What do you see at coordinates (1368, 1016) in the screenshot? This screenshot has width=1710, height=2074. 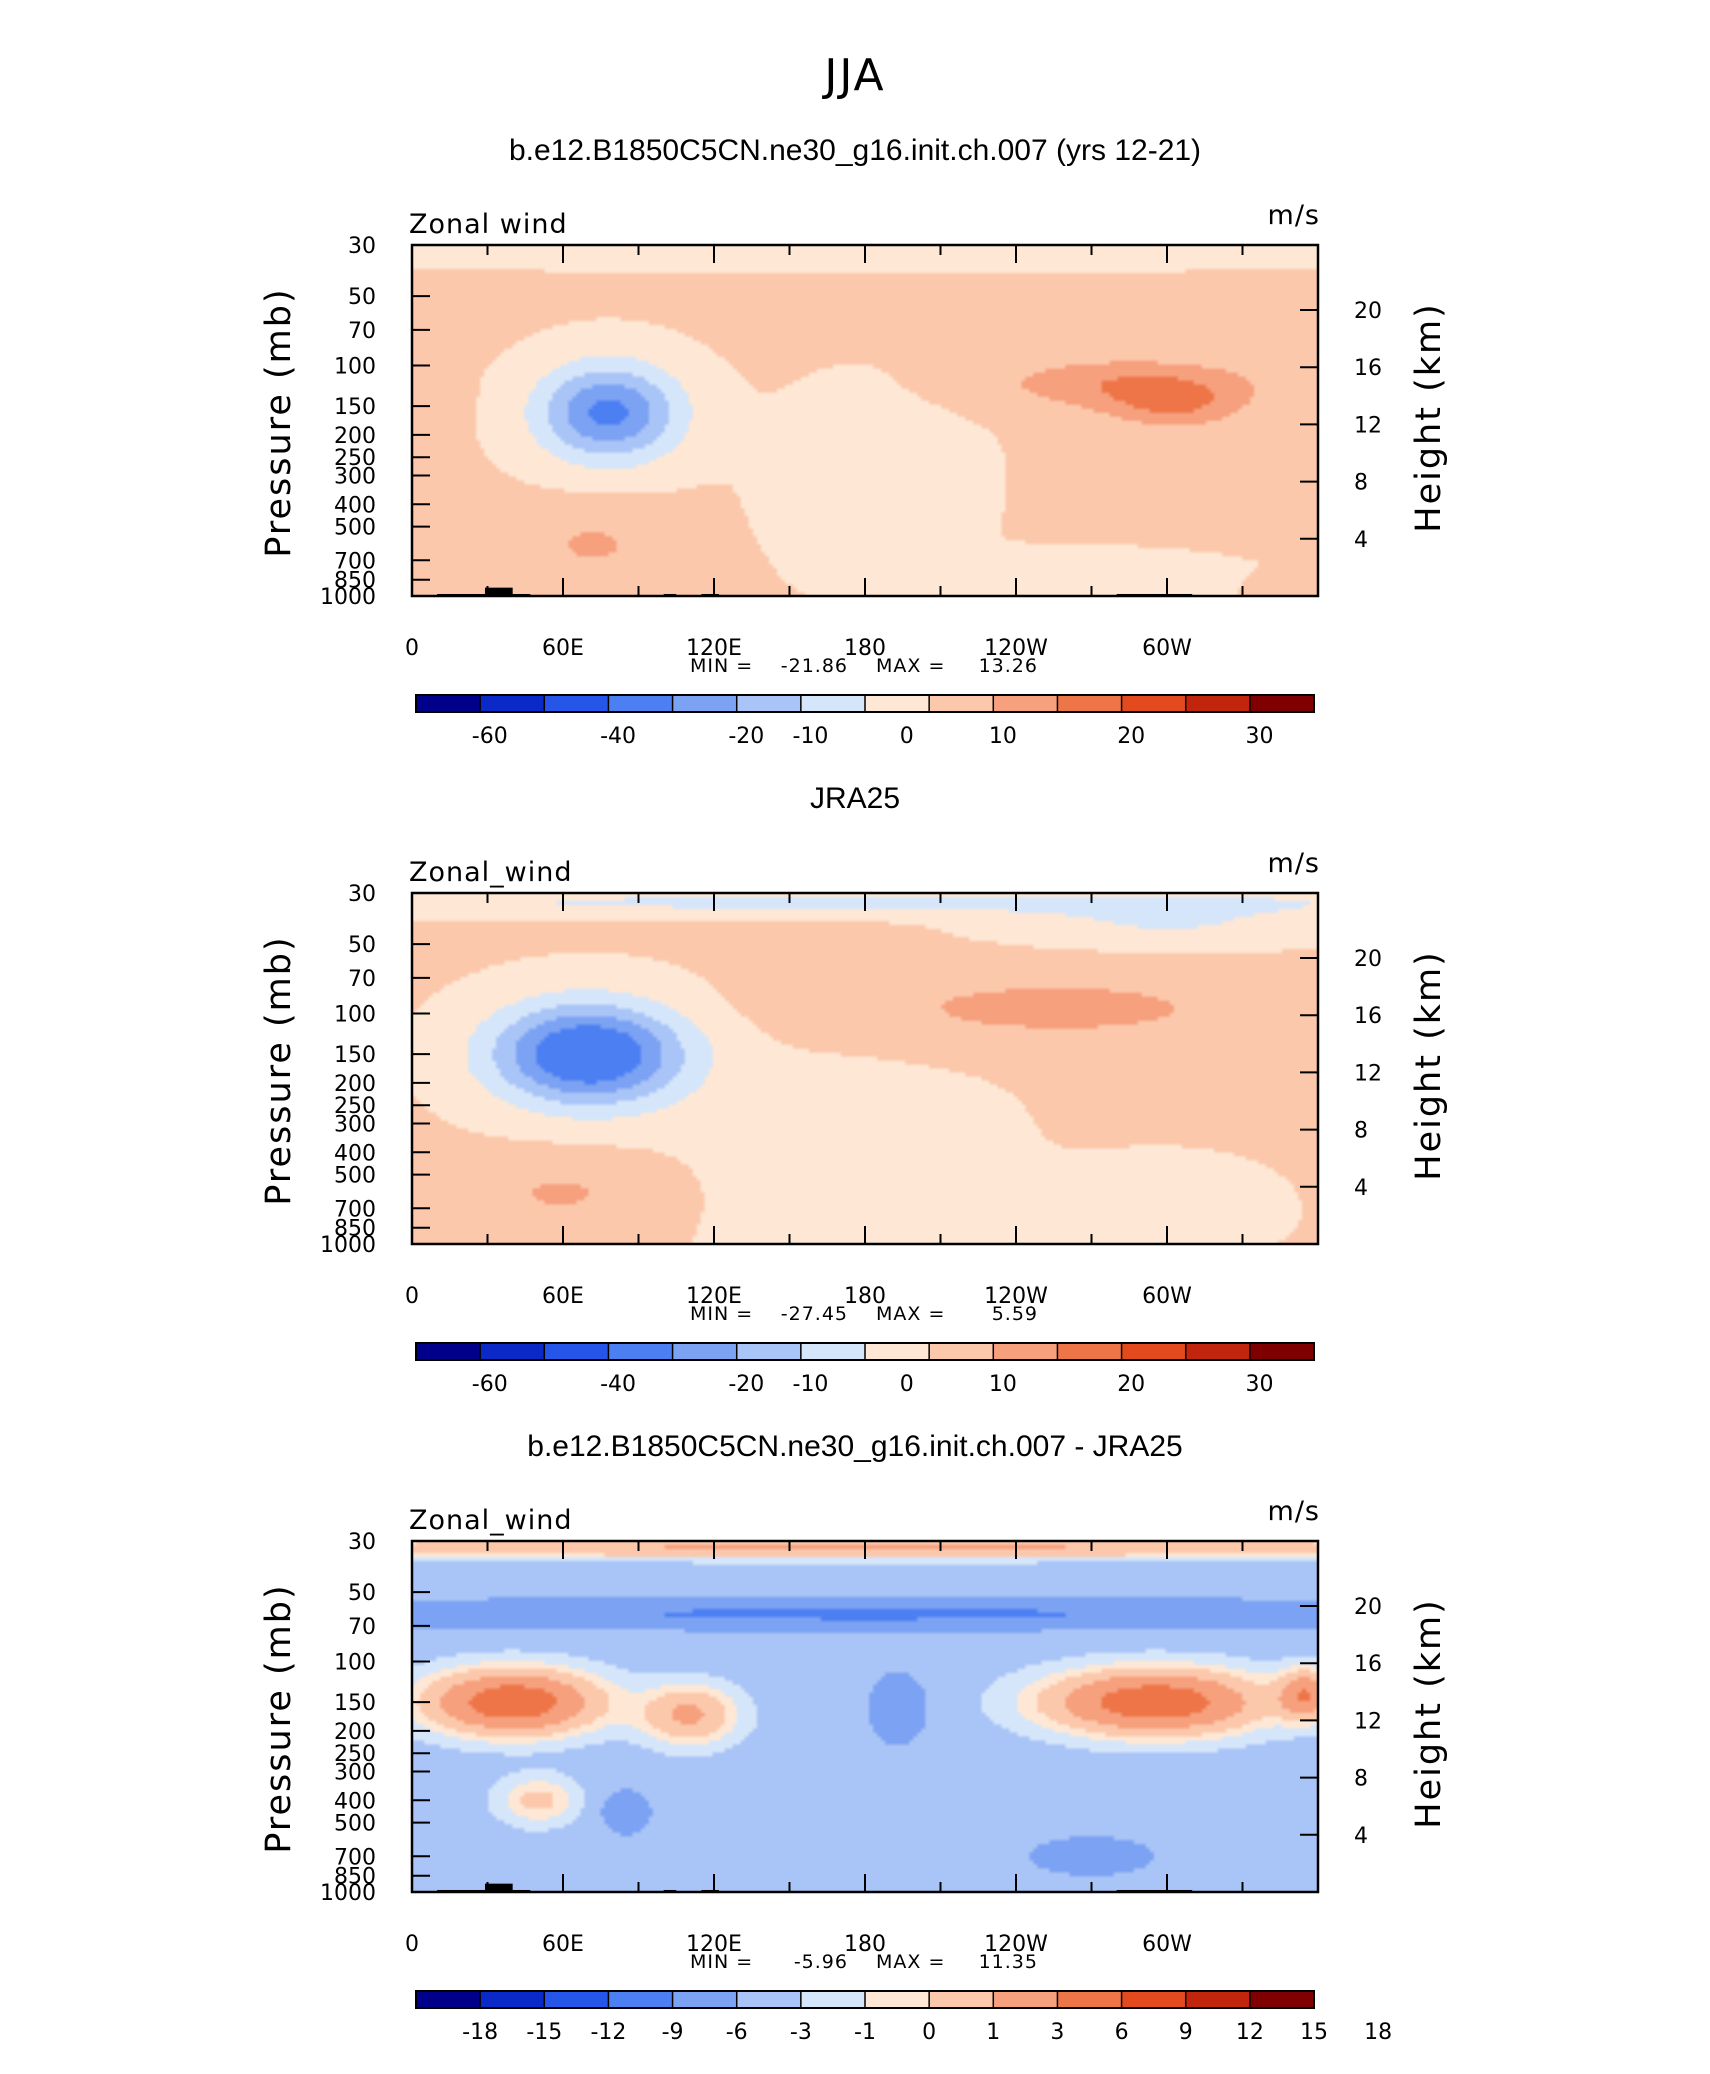 I see `y2-tick-label: 16` at bounding box center [1368, 1016].